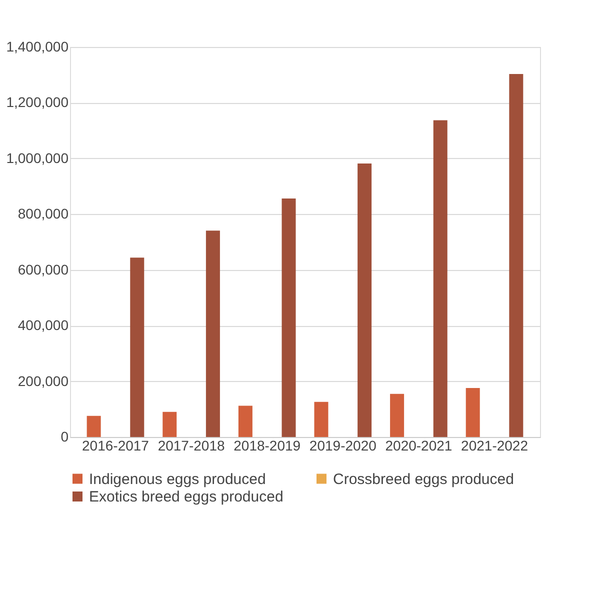  I want to click on y-tick-label: 600,000, so click(43, 269).